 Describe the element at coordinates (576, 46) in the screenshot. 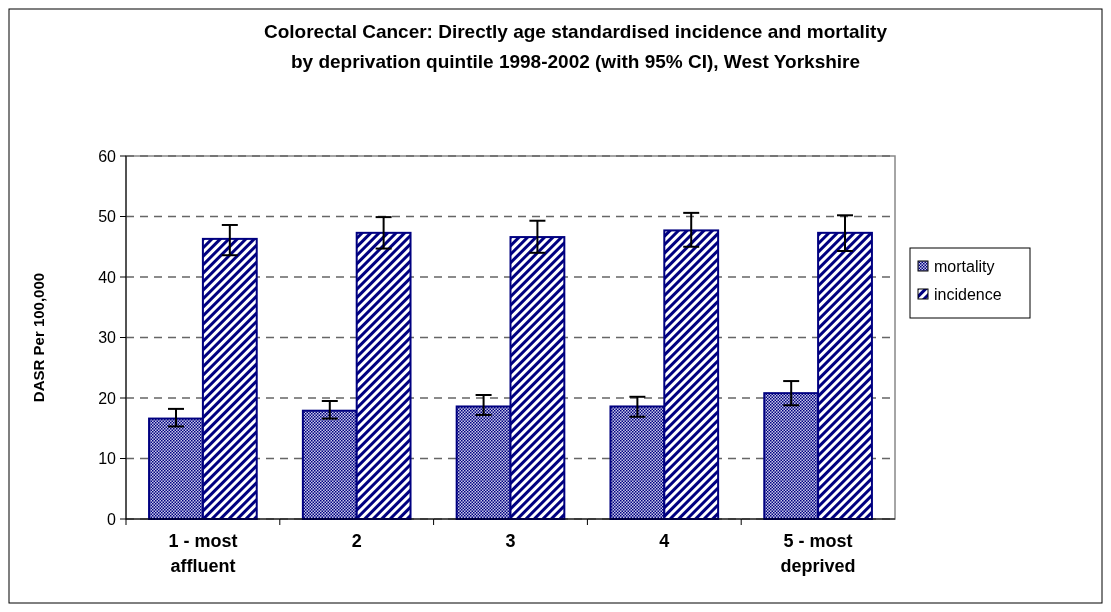

I see `chart-title: Colorectal Cancer: Directly age standardised incidence and mortality by deprivation quintile 1998-2002 (with 95% CI), West Yorkshire` at that location.